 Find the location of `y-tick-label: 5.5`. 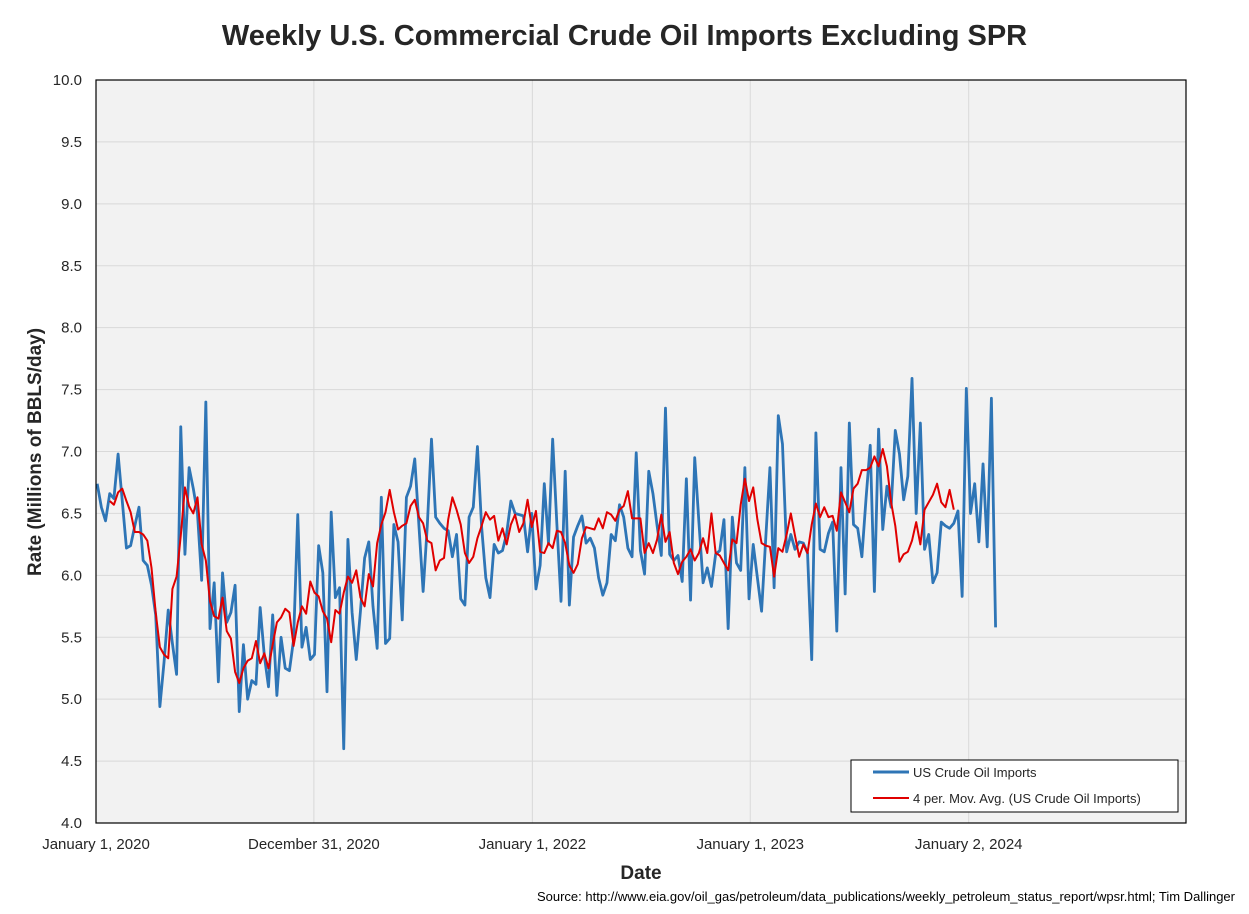

y-tick-label: 5.5 is located at coordinates (71, 637).